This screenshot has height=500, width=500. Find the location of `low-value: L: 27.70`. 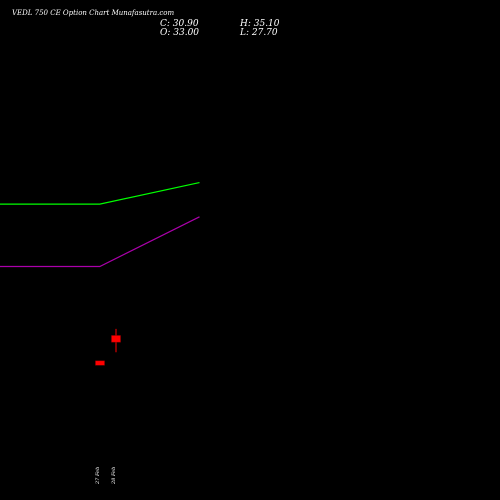

low-value: L: 27.70 is located at coordinates (259, 33).